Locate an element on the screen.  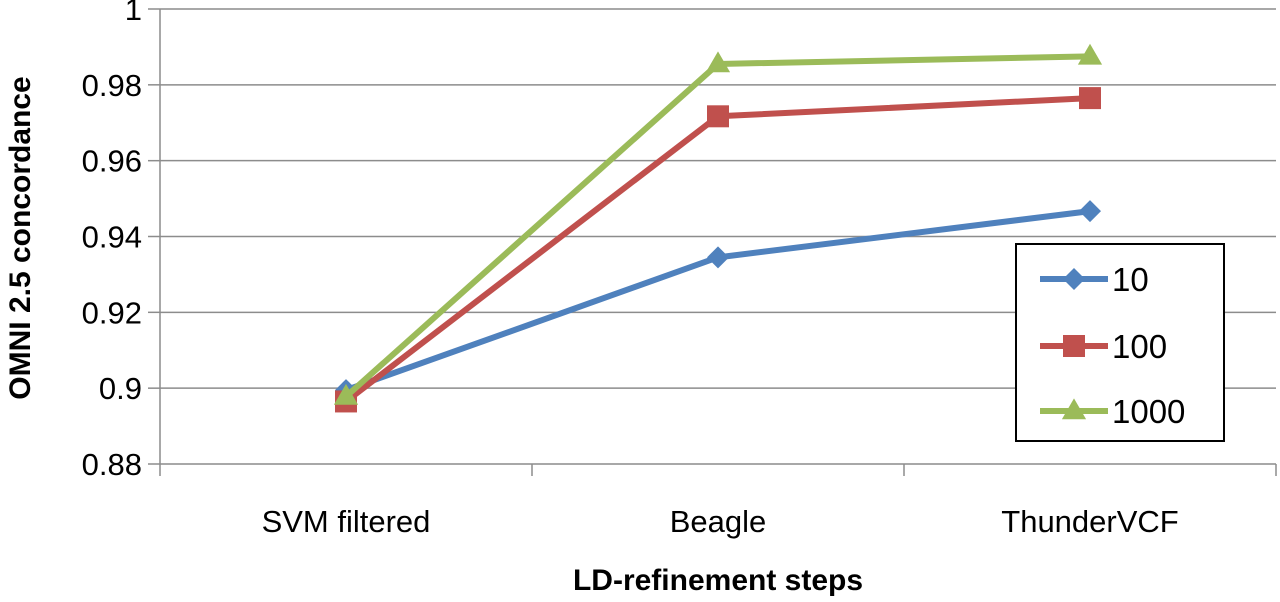
legend-label-1000: 1000 is located at coordinates (1148, 411).